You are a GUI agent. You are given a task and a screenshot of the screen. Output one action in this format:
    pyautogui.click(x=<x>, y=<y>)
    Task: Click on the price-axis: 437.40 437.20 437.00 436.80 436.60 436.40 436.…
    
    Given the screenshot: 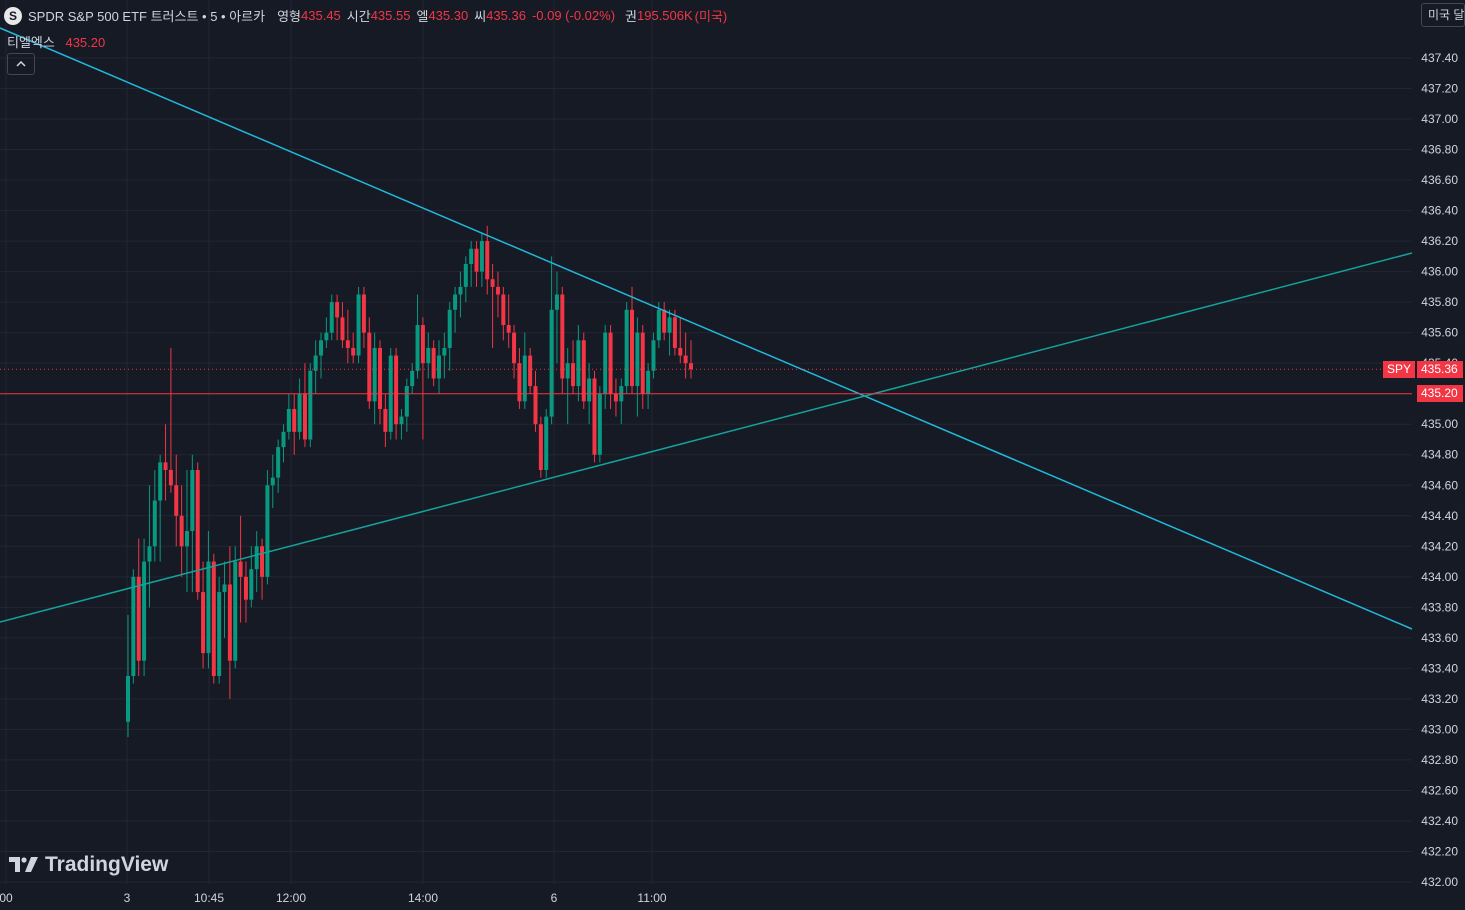 What is the action you would take?
    pyautogui.click(x=1439, y=470)
    